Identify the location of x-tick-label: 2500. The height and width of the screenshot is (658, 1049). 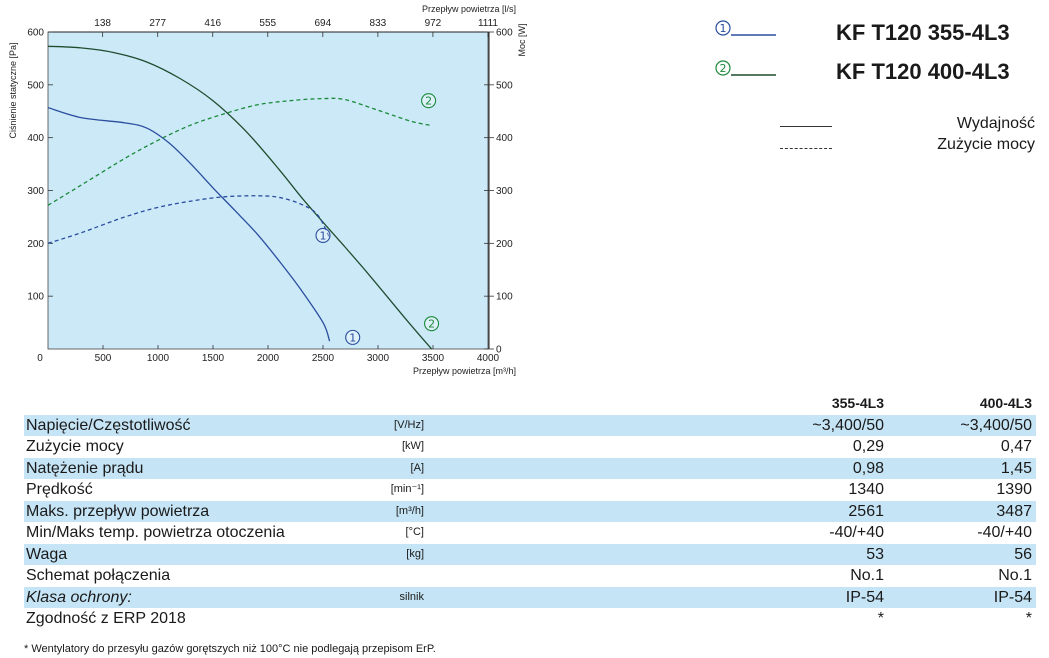
(323, 358).